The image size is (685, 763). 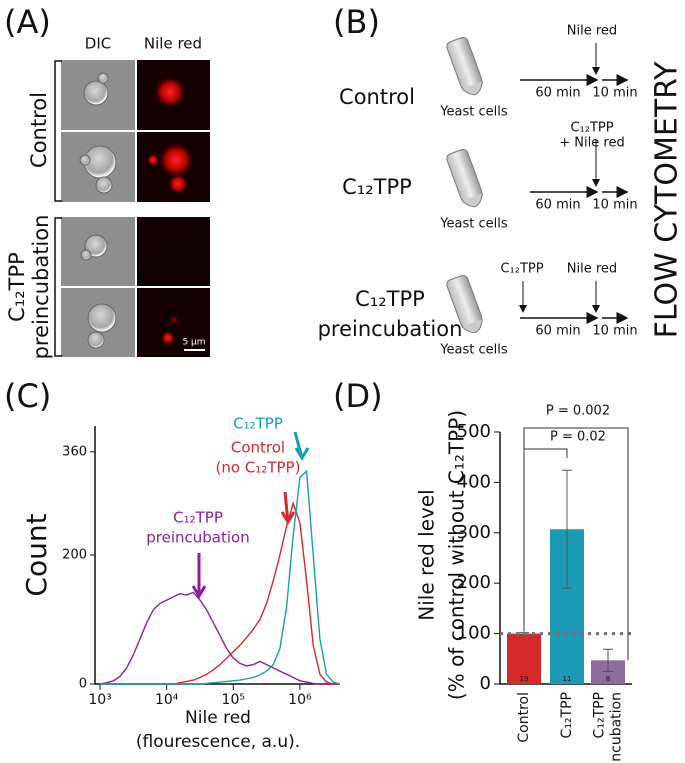 What do you see at coordinates (36, 554) in the screenshot?
I see `y-axis-label: Count` at bounding box center [36, 554].